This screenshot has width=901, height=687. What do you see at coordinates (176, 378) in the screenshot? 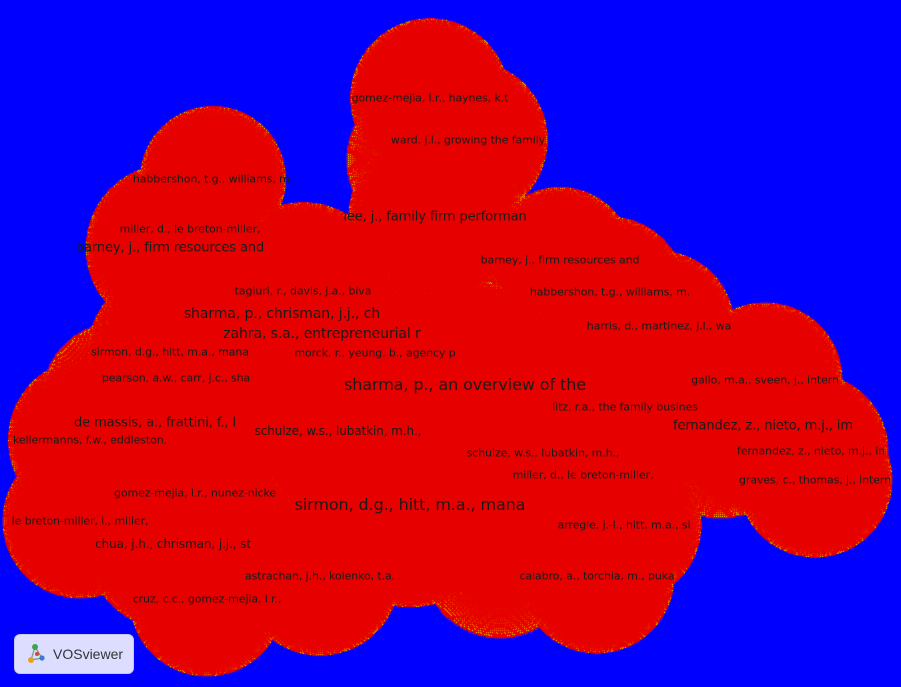
I see `item-label: pearson, a.w., carr, j.c., sha` at bounding box center [176, 378].